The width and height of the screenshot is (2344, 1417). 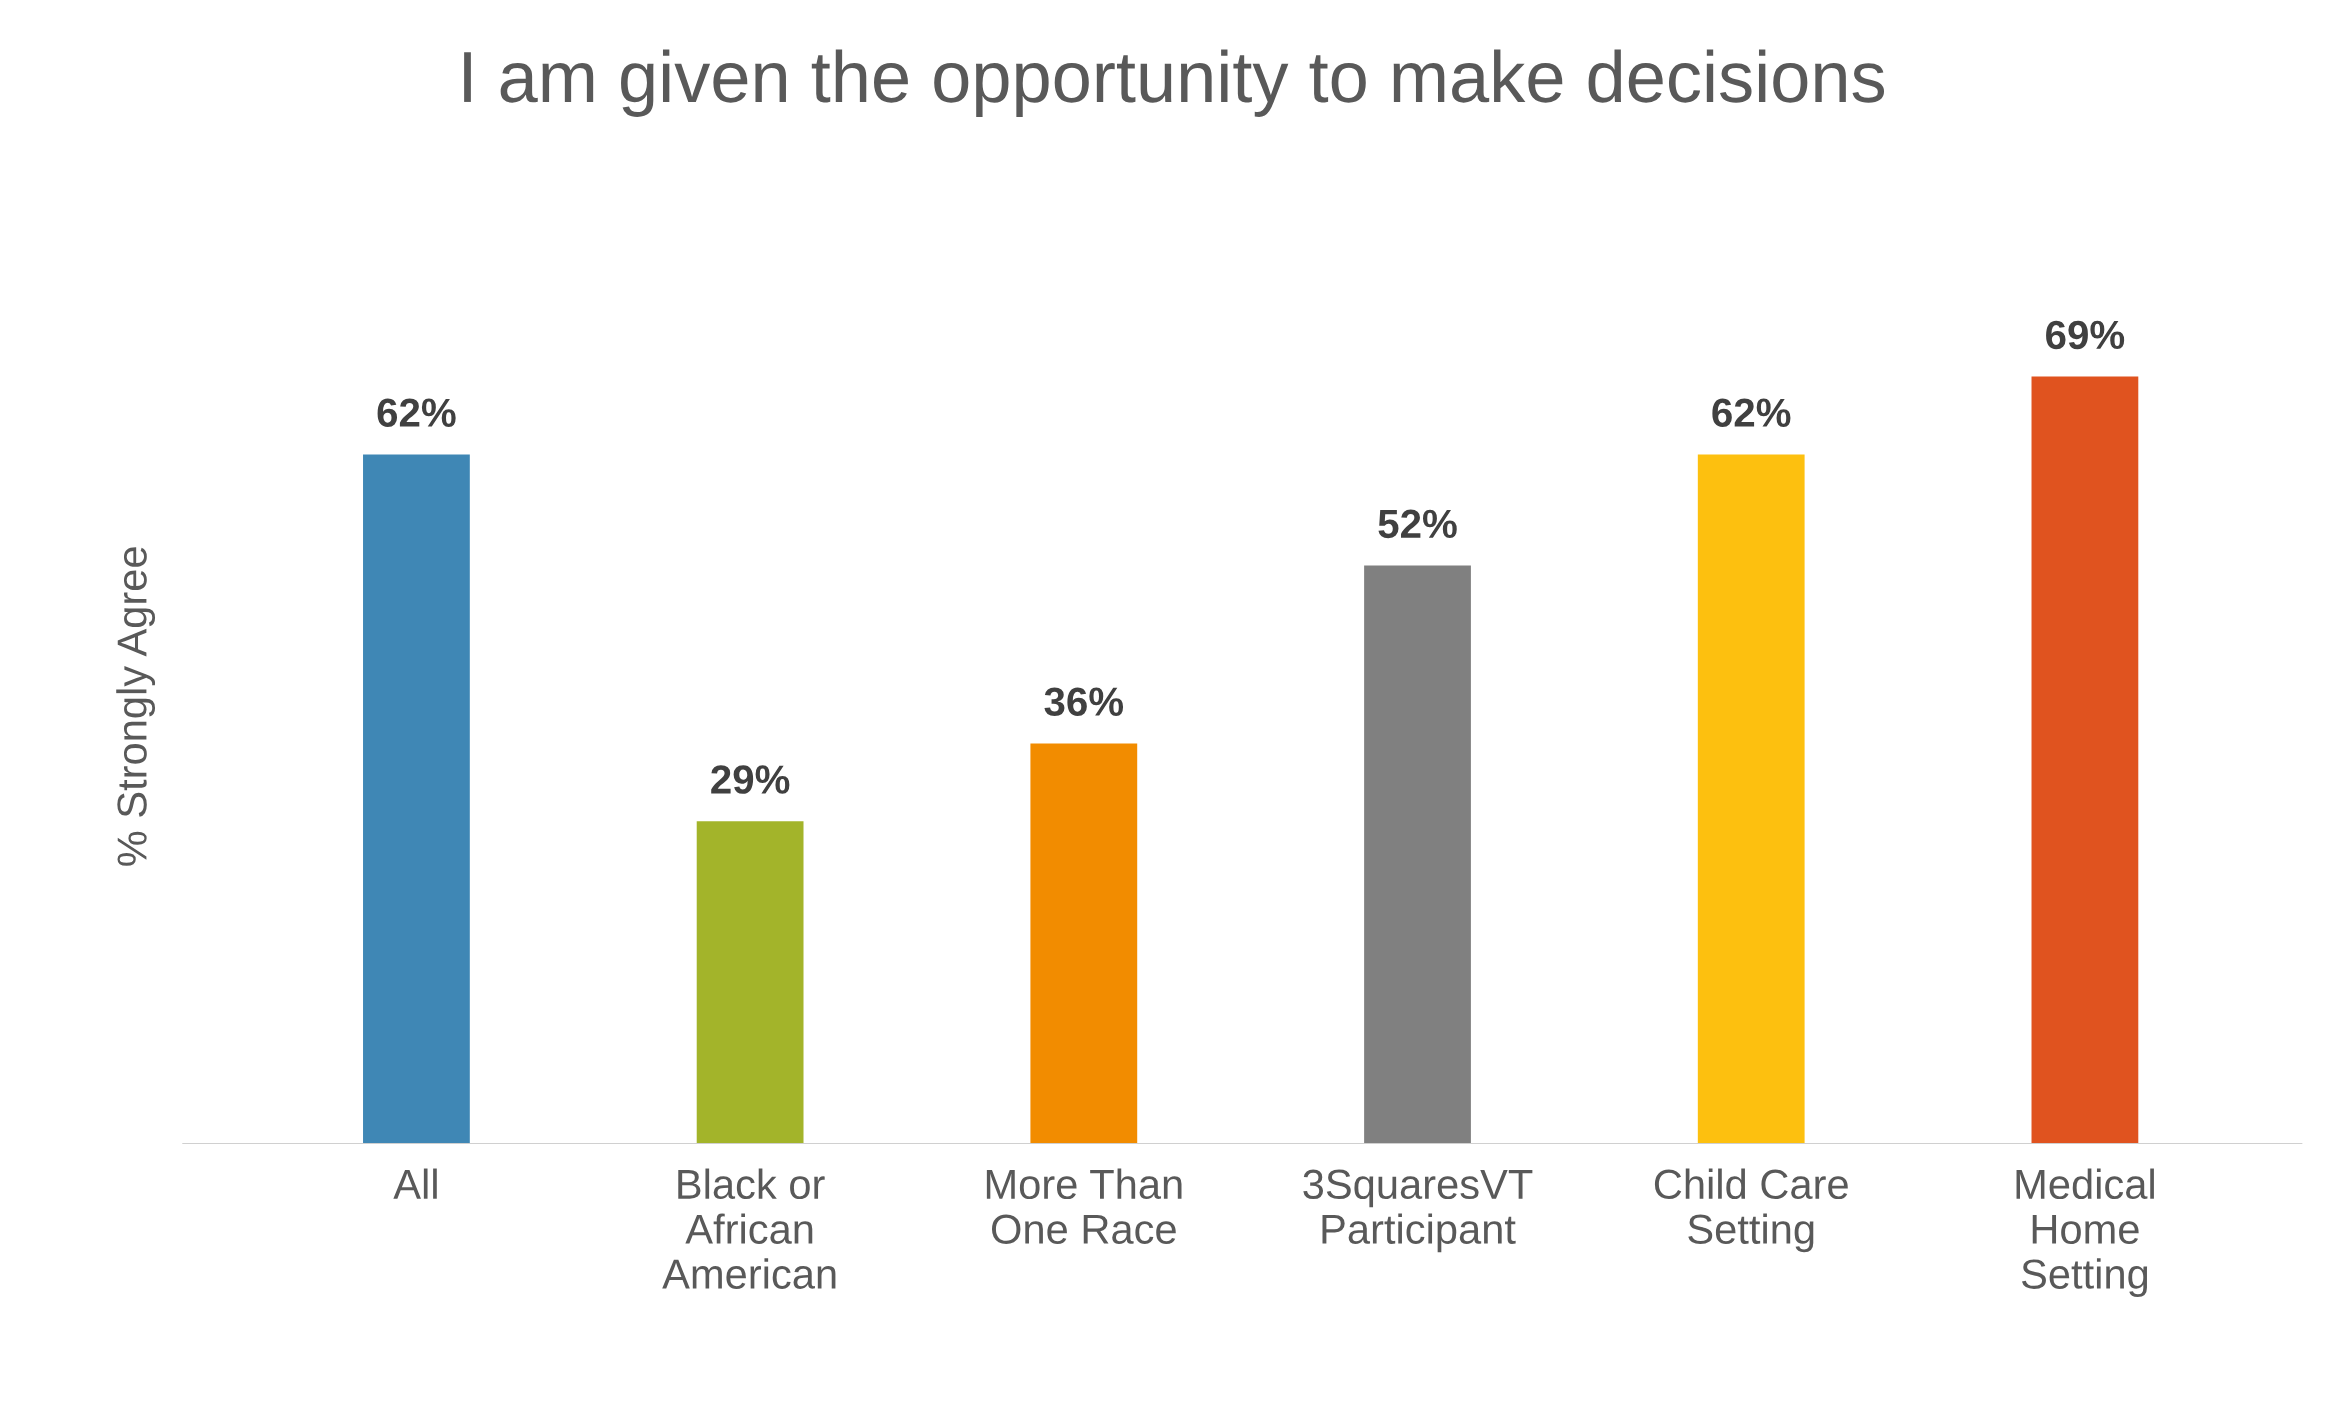 What do you see at coordinates (1084, 702) in the screenshot?
I see `data-label: 36%` at bounding box center [1084, 702].